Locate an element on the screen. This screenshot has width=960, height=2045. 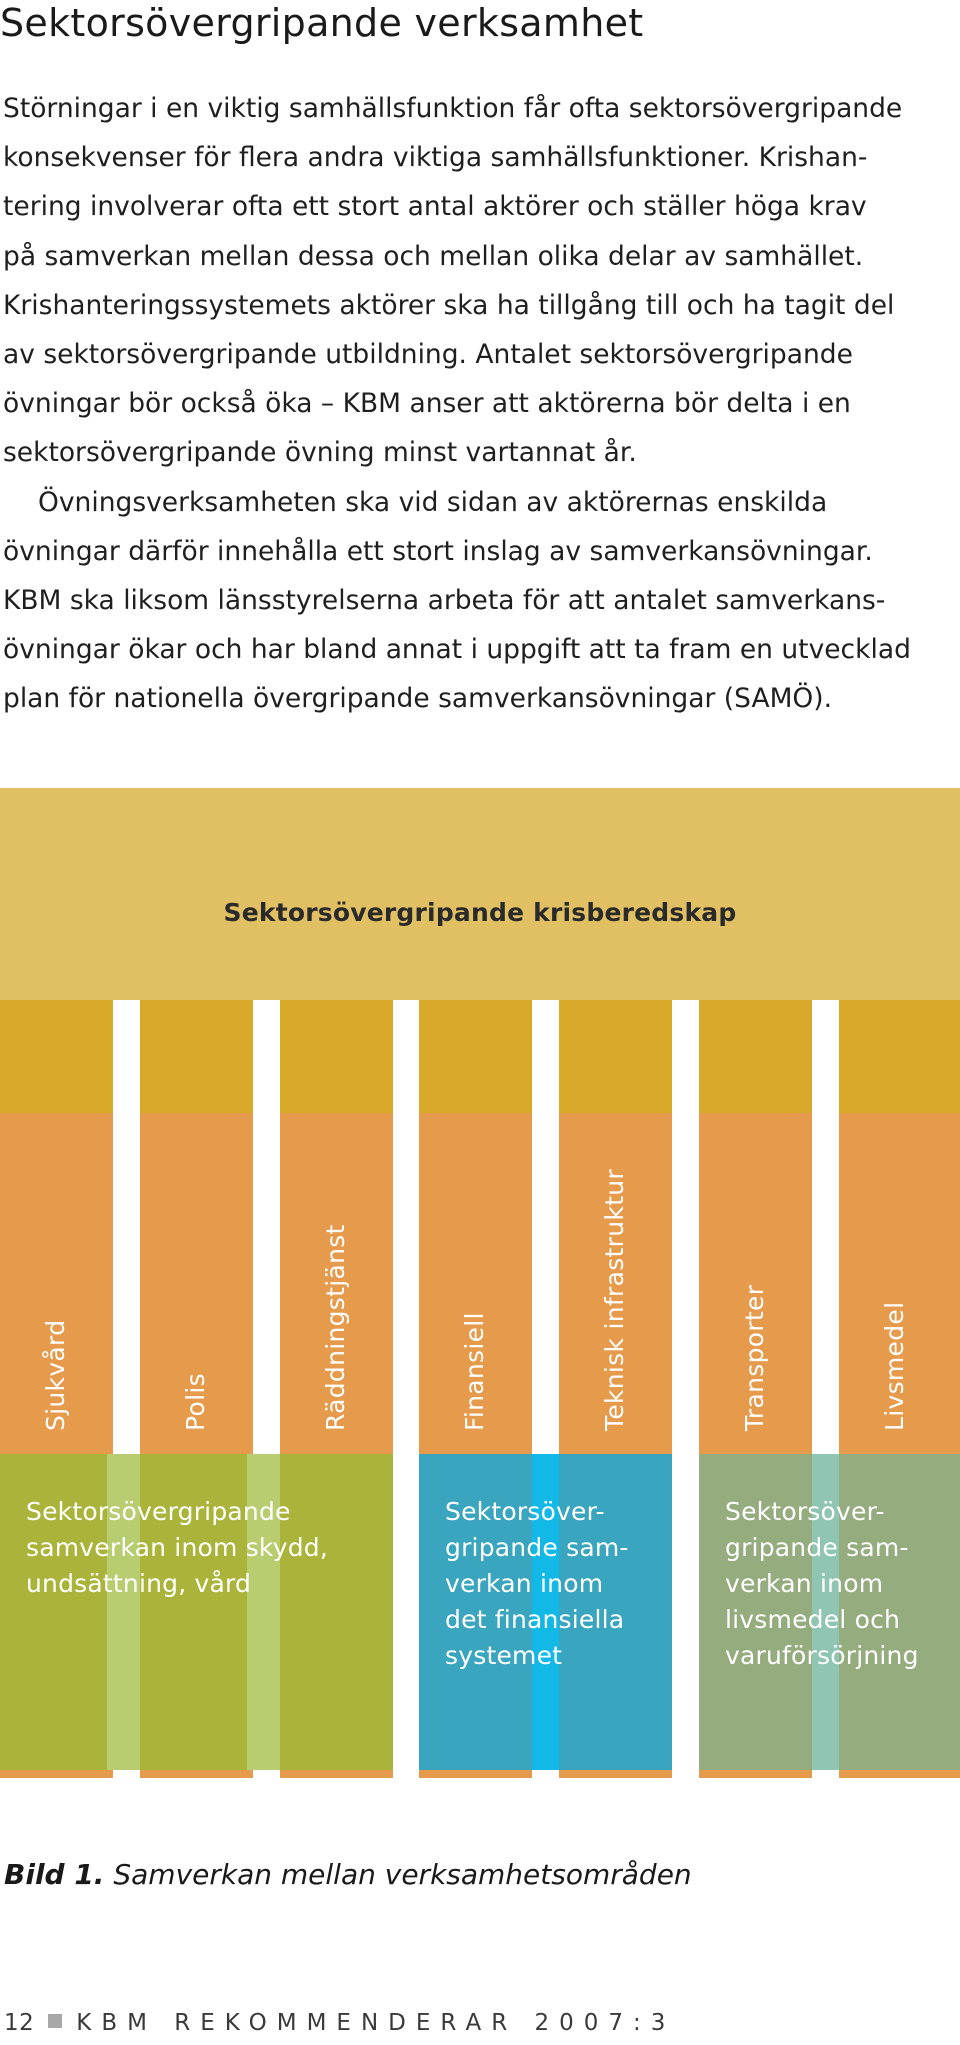
sector-label-box: Livsmedel is located at coordinates (895, 1230).